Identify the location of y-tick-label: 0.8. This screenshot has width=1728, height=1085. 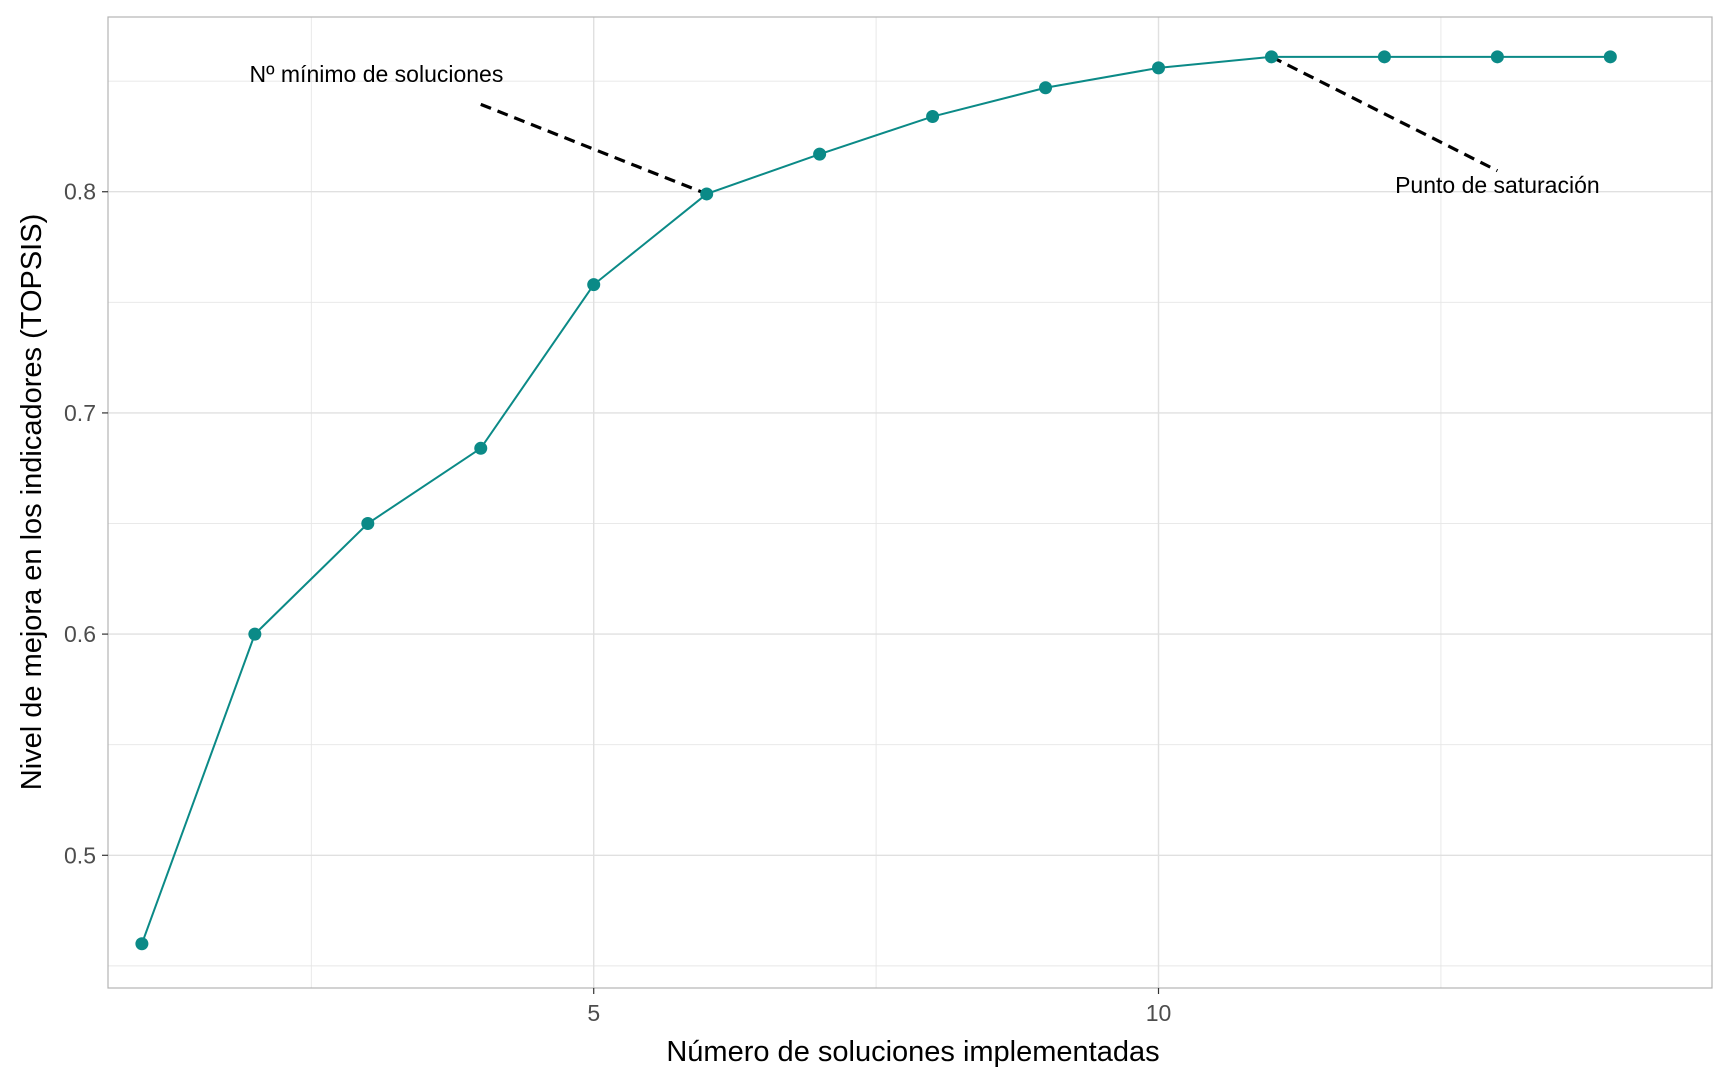
(80, 192).